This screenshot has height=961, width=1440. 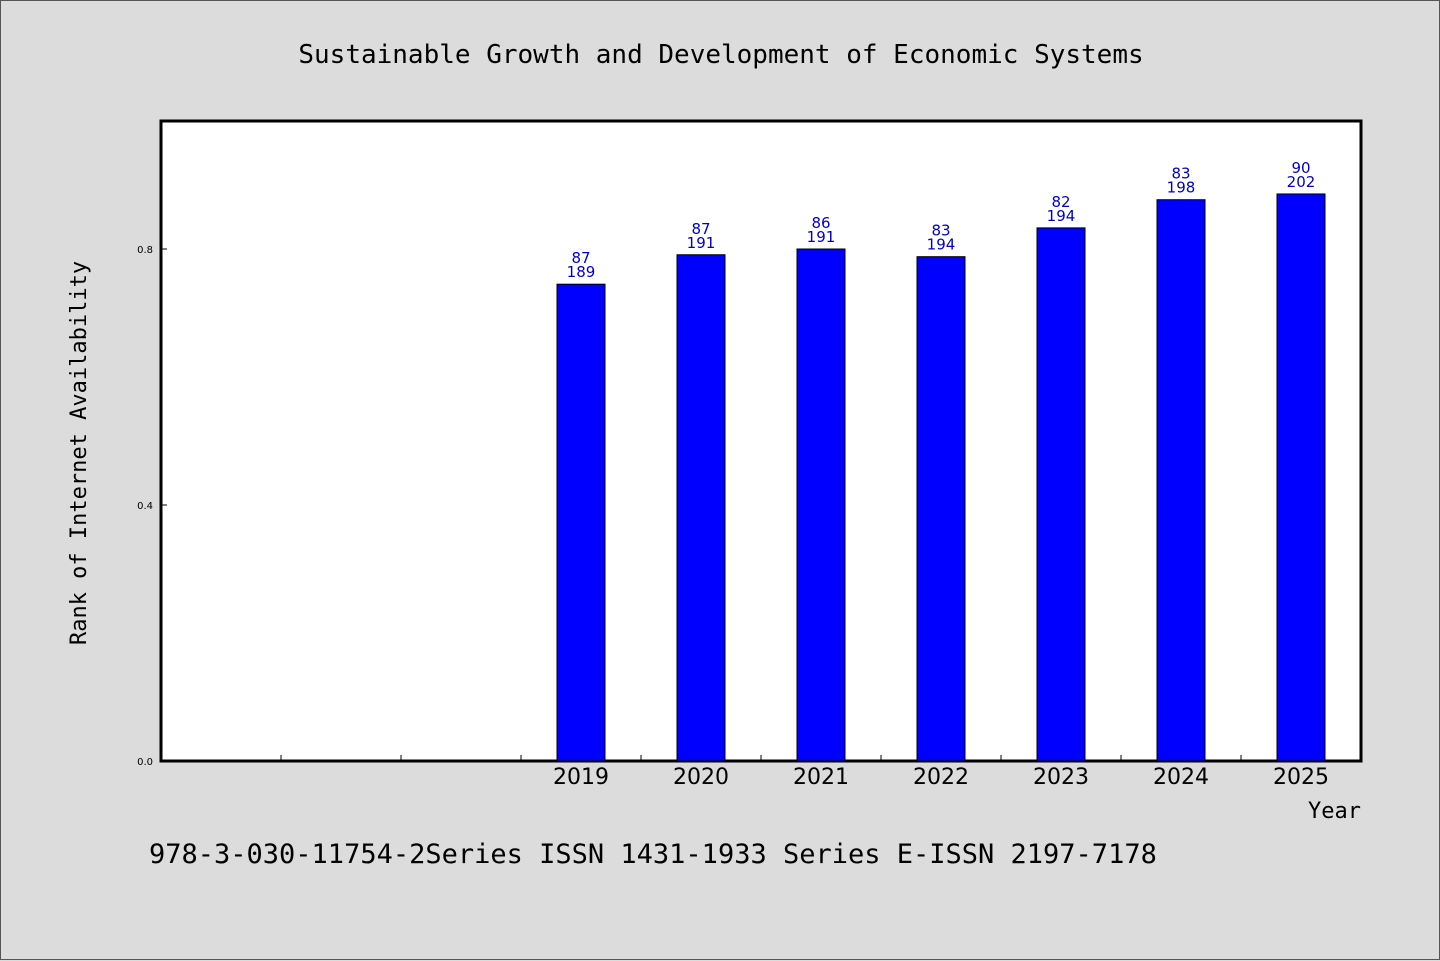 I want to click on bar-label-top-2019: 87, so click(x=580, y=258).